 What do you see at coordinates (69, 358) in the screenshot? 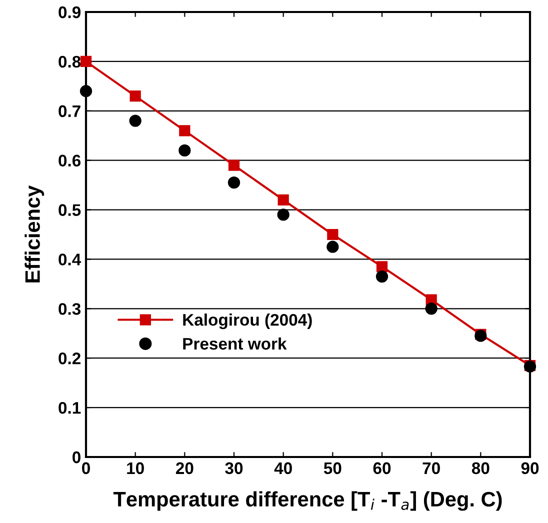
I see `y-tick-label: 0.2` at bounding box center [69, 358].